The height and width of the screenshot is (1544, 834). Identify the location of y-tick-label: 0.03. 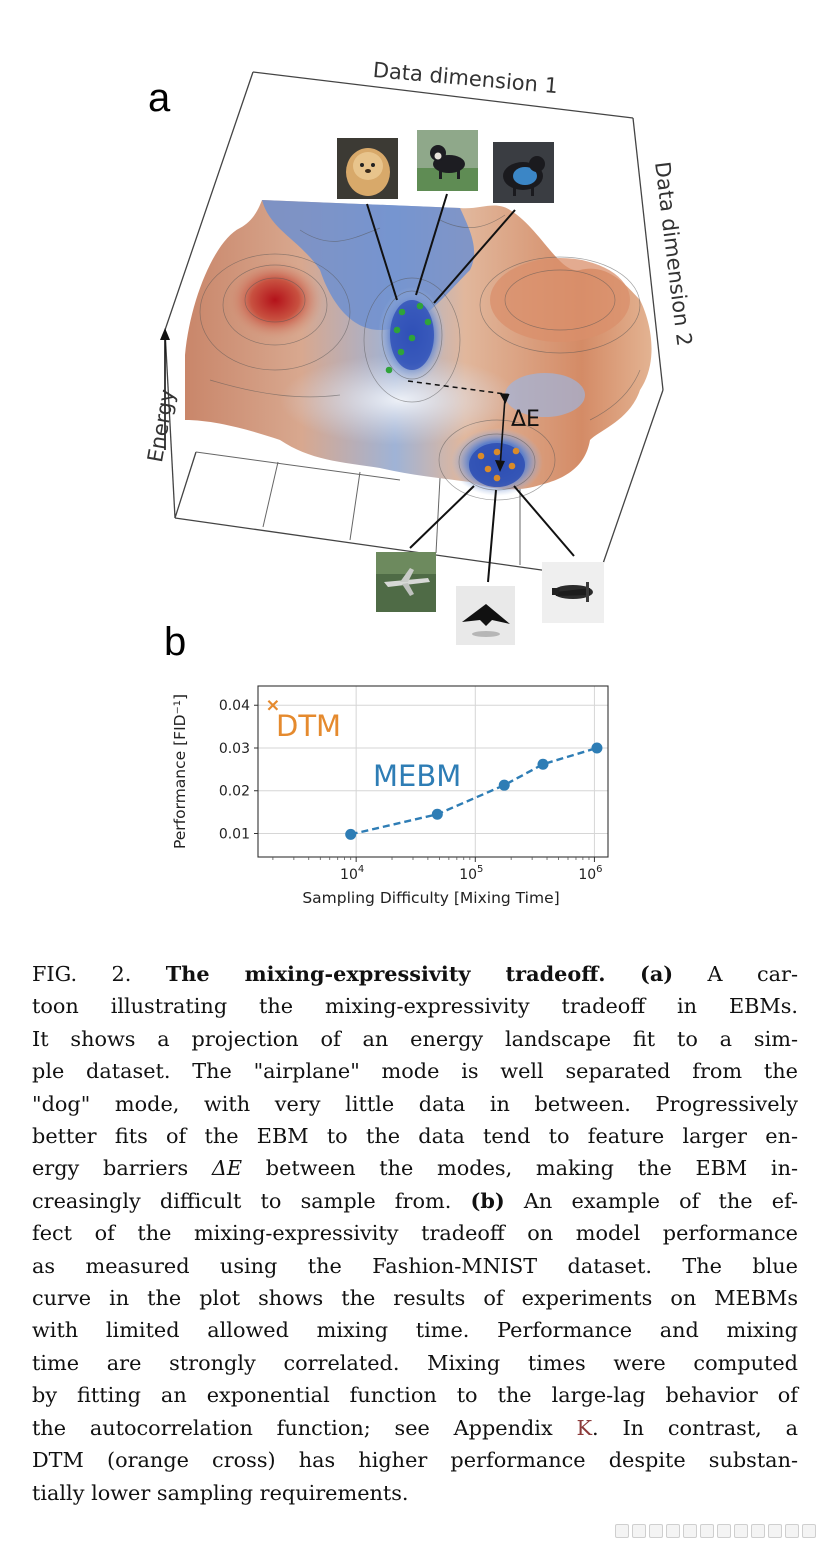
(234, 749).